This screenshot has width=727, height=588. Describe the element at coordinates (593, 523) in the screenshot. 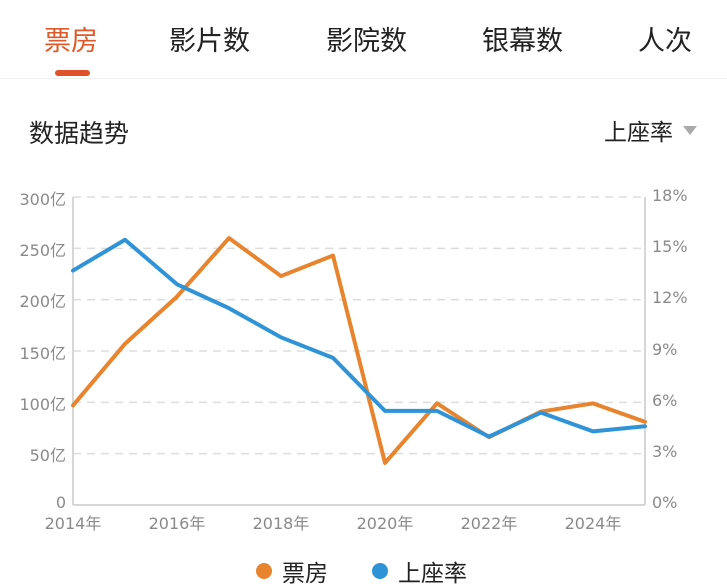

I see `x-tick: 2024年` at that location.